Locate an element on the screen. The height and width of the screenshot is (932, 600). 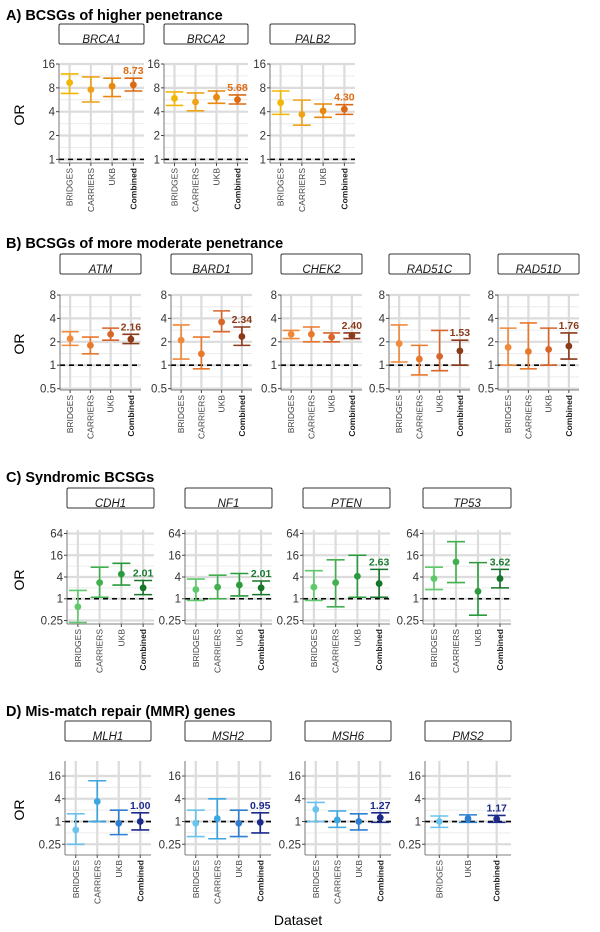
section-title: C) Syndromic BCSGs is located at coordinates (80, 478).